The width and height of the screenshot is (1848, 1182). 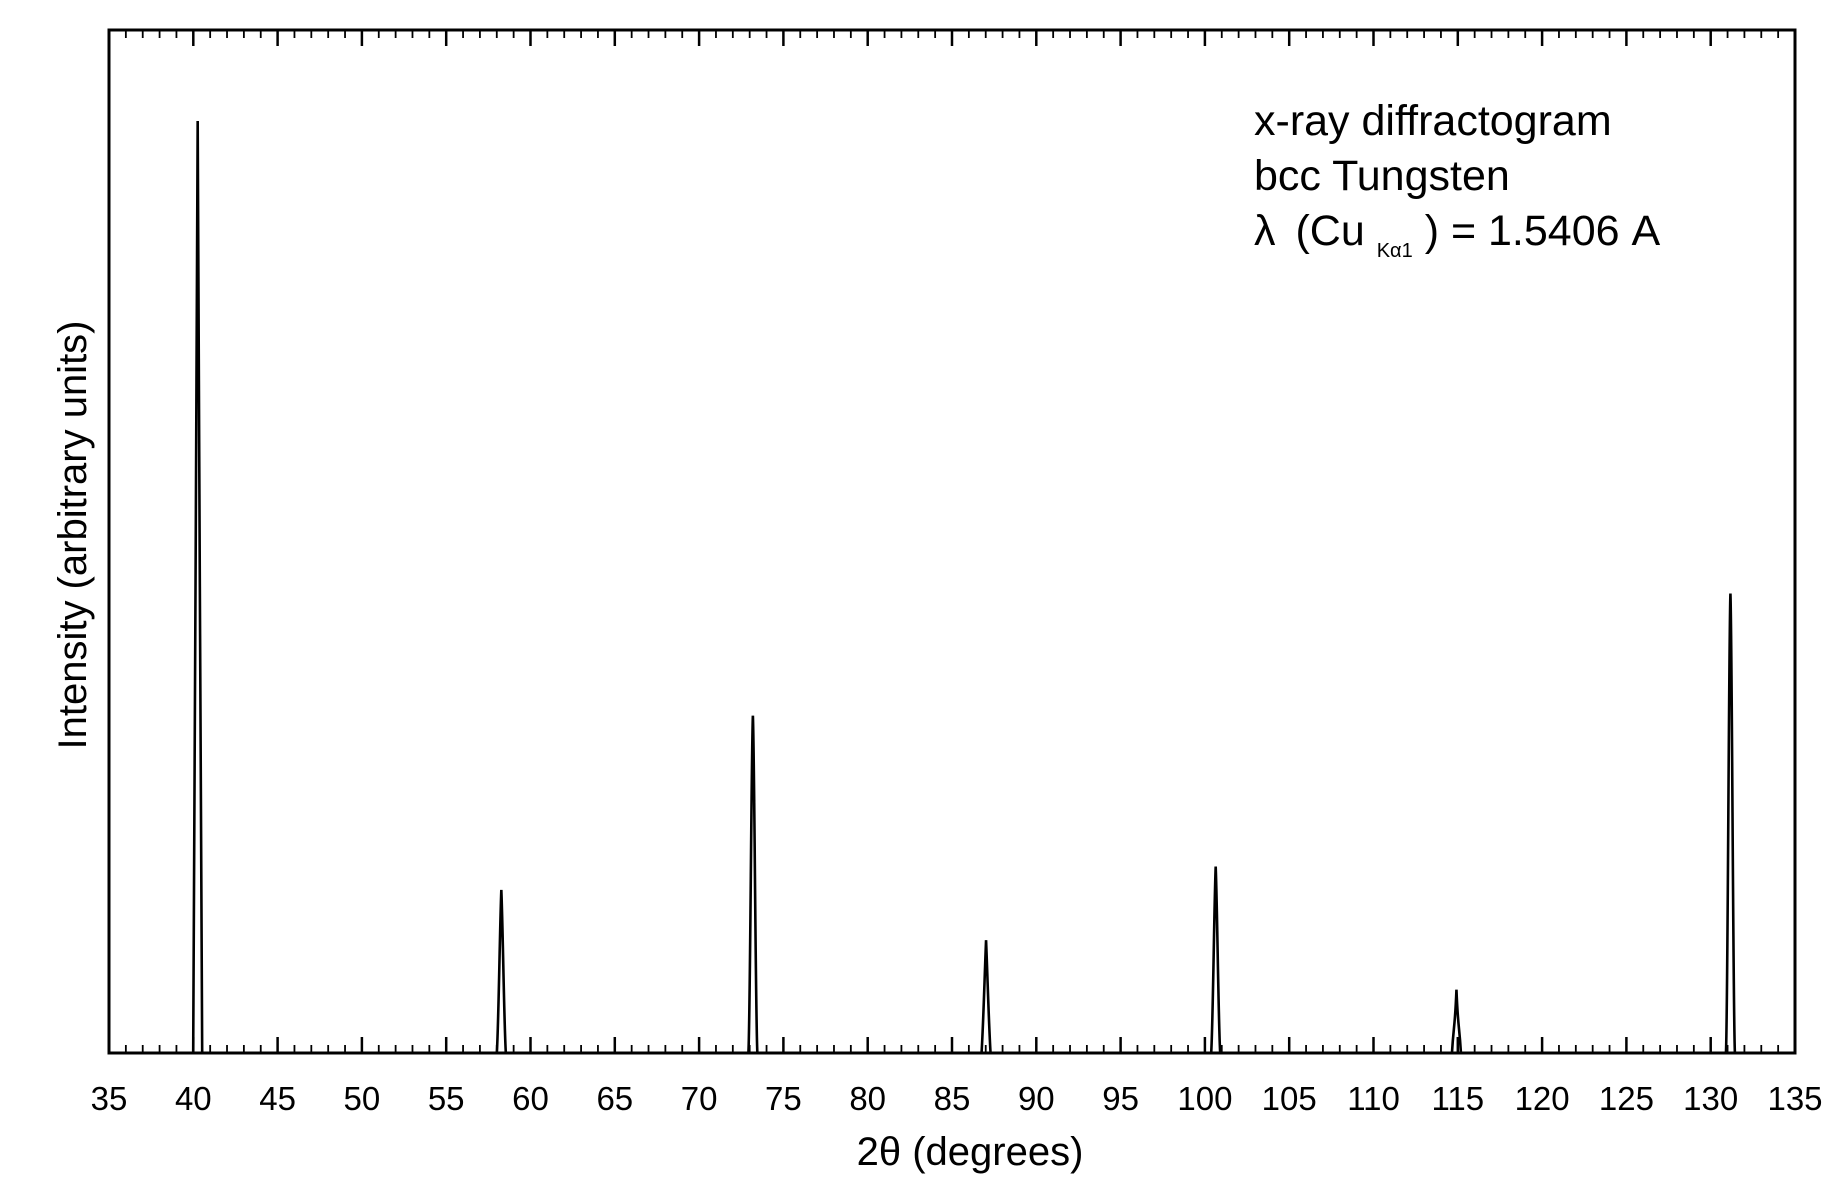 I want to click on x-tick-label: 90, so click(x=1036, y=1098).